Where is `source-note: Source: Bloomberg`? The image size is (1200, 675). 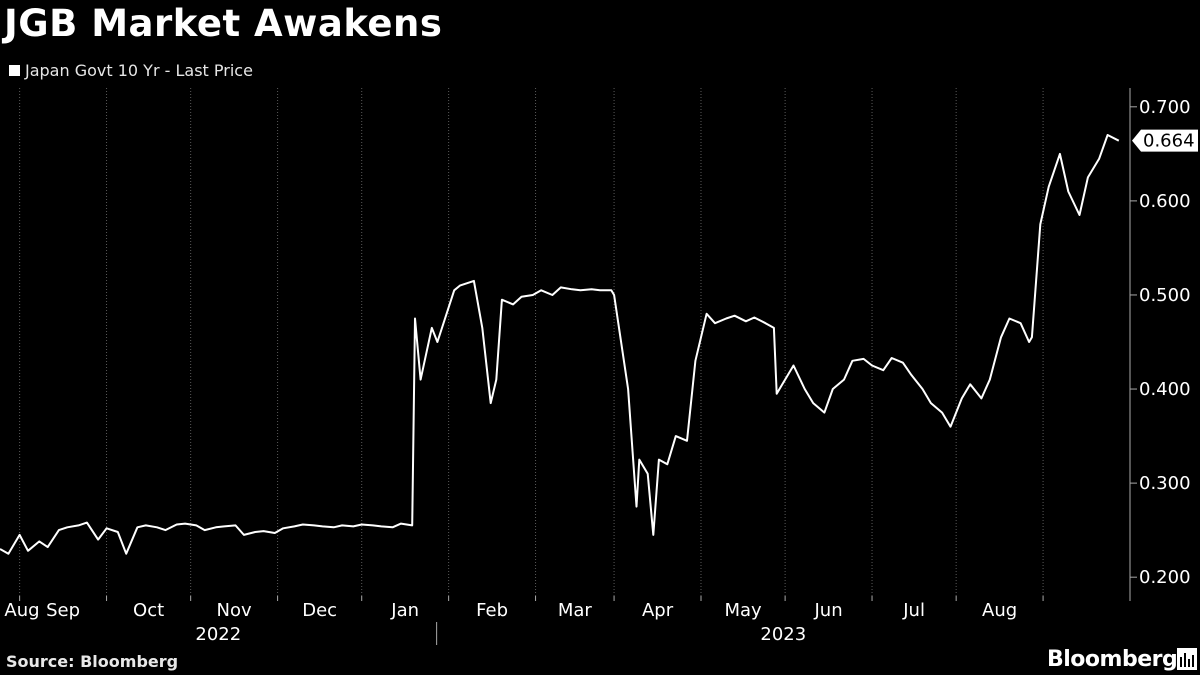
source-note: Source: Bloomberg is located at coordinates (92, 661).